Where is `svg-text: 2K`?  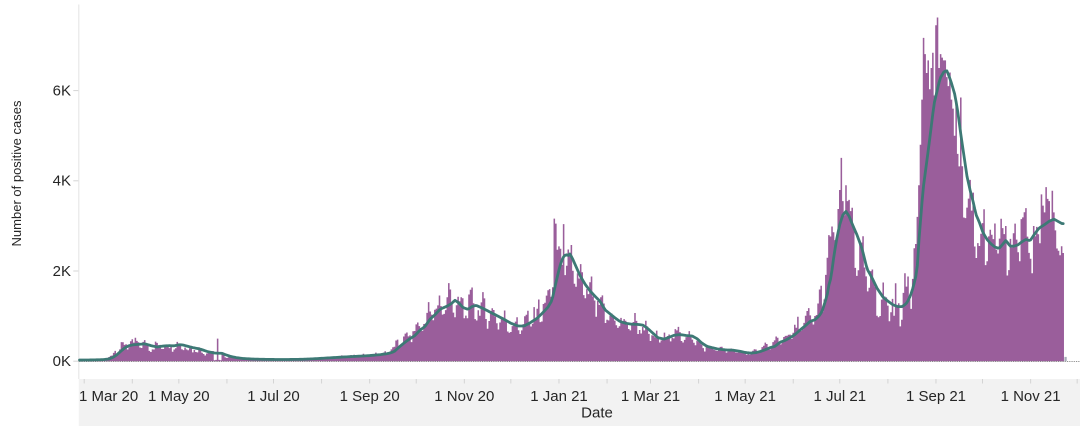 svg-text: 2K is located at coordinates (62, 271).